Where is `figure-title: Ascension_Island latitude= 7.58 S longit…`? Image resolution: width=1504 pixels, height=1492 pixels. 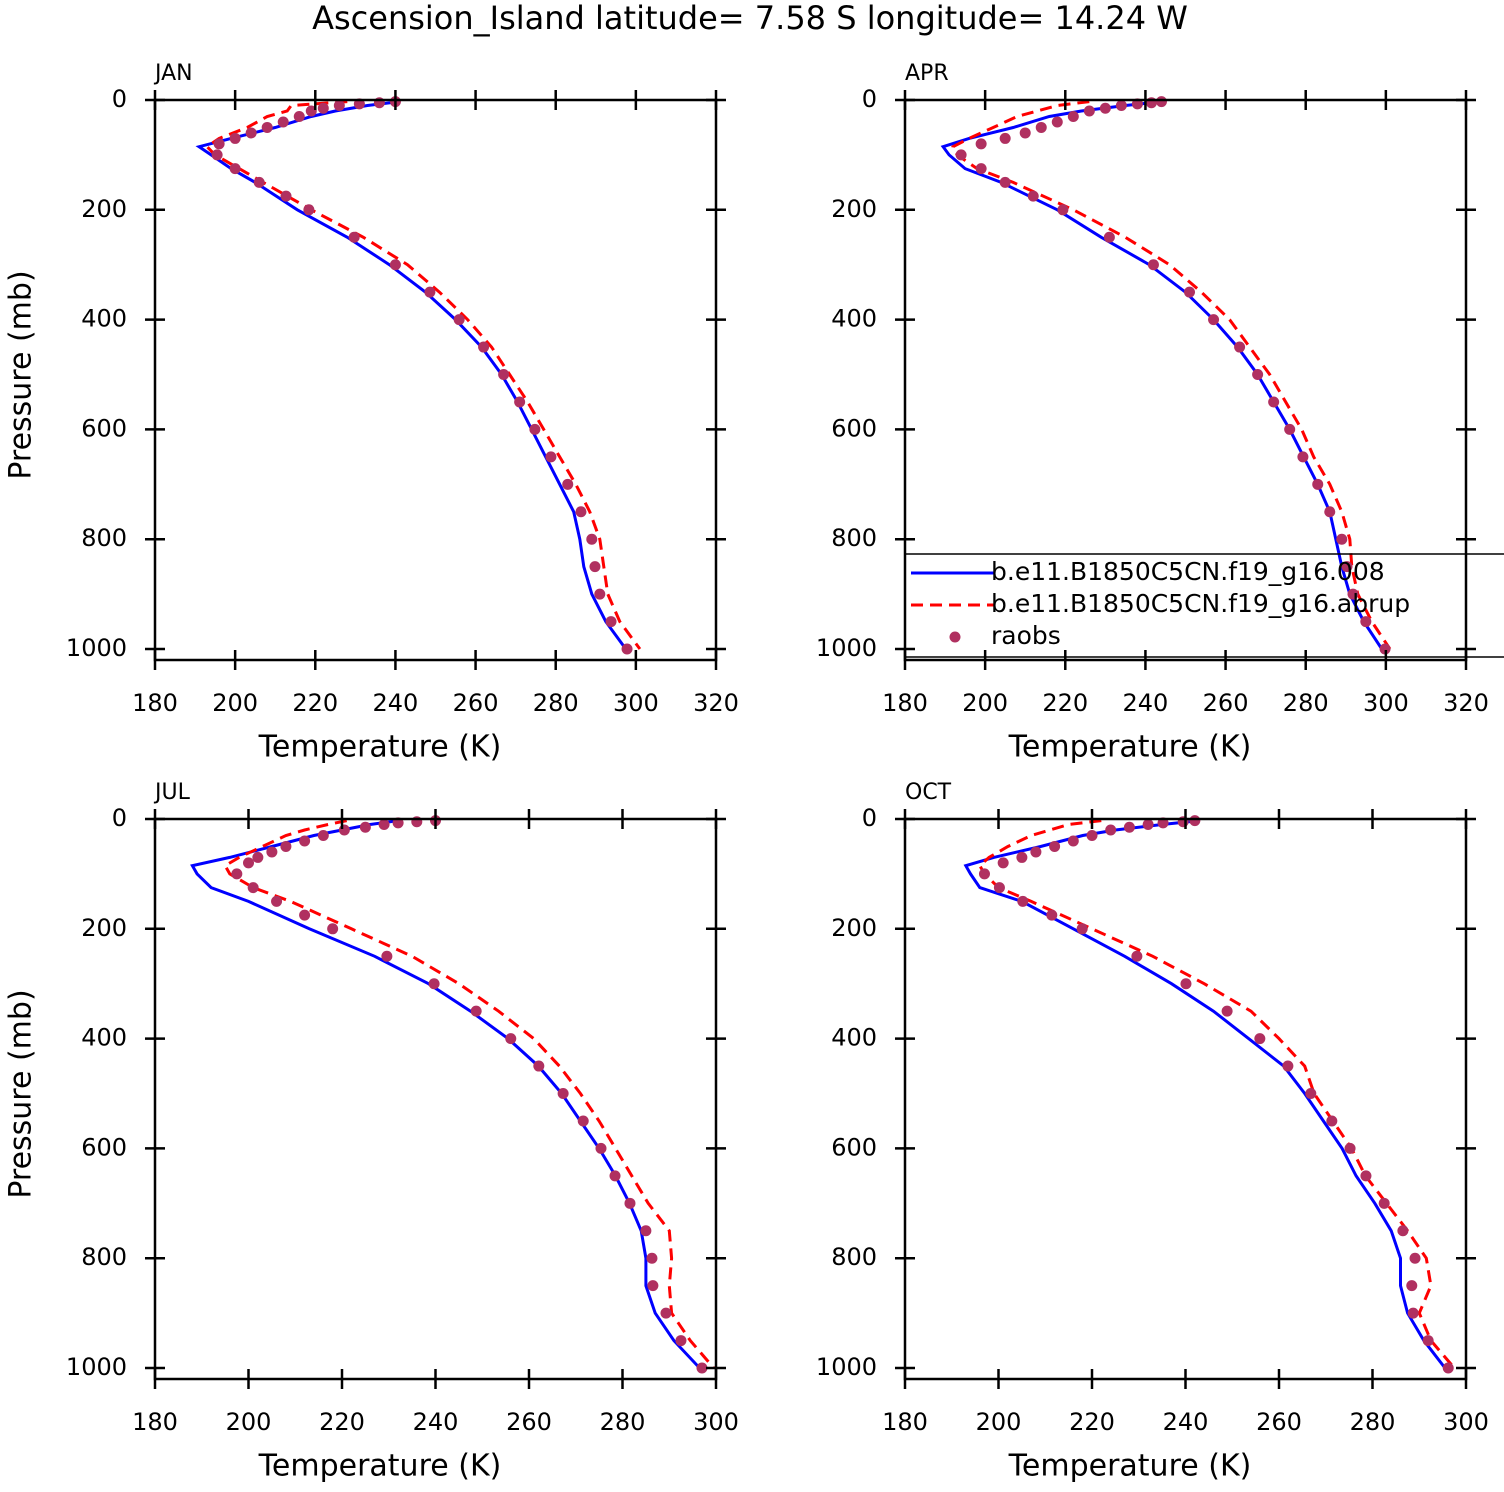
figure-title: Ascension_Island latitude= 7.58 S longit… is located at coordinates (750, 18).